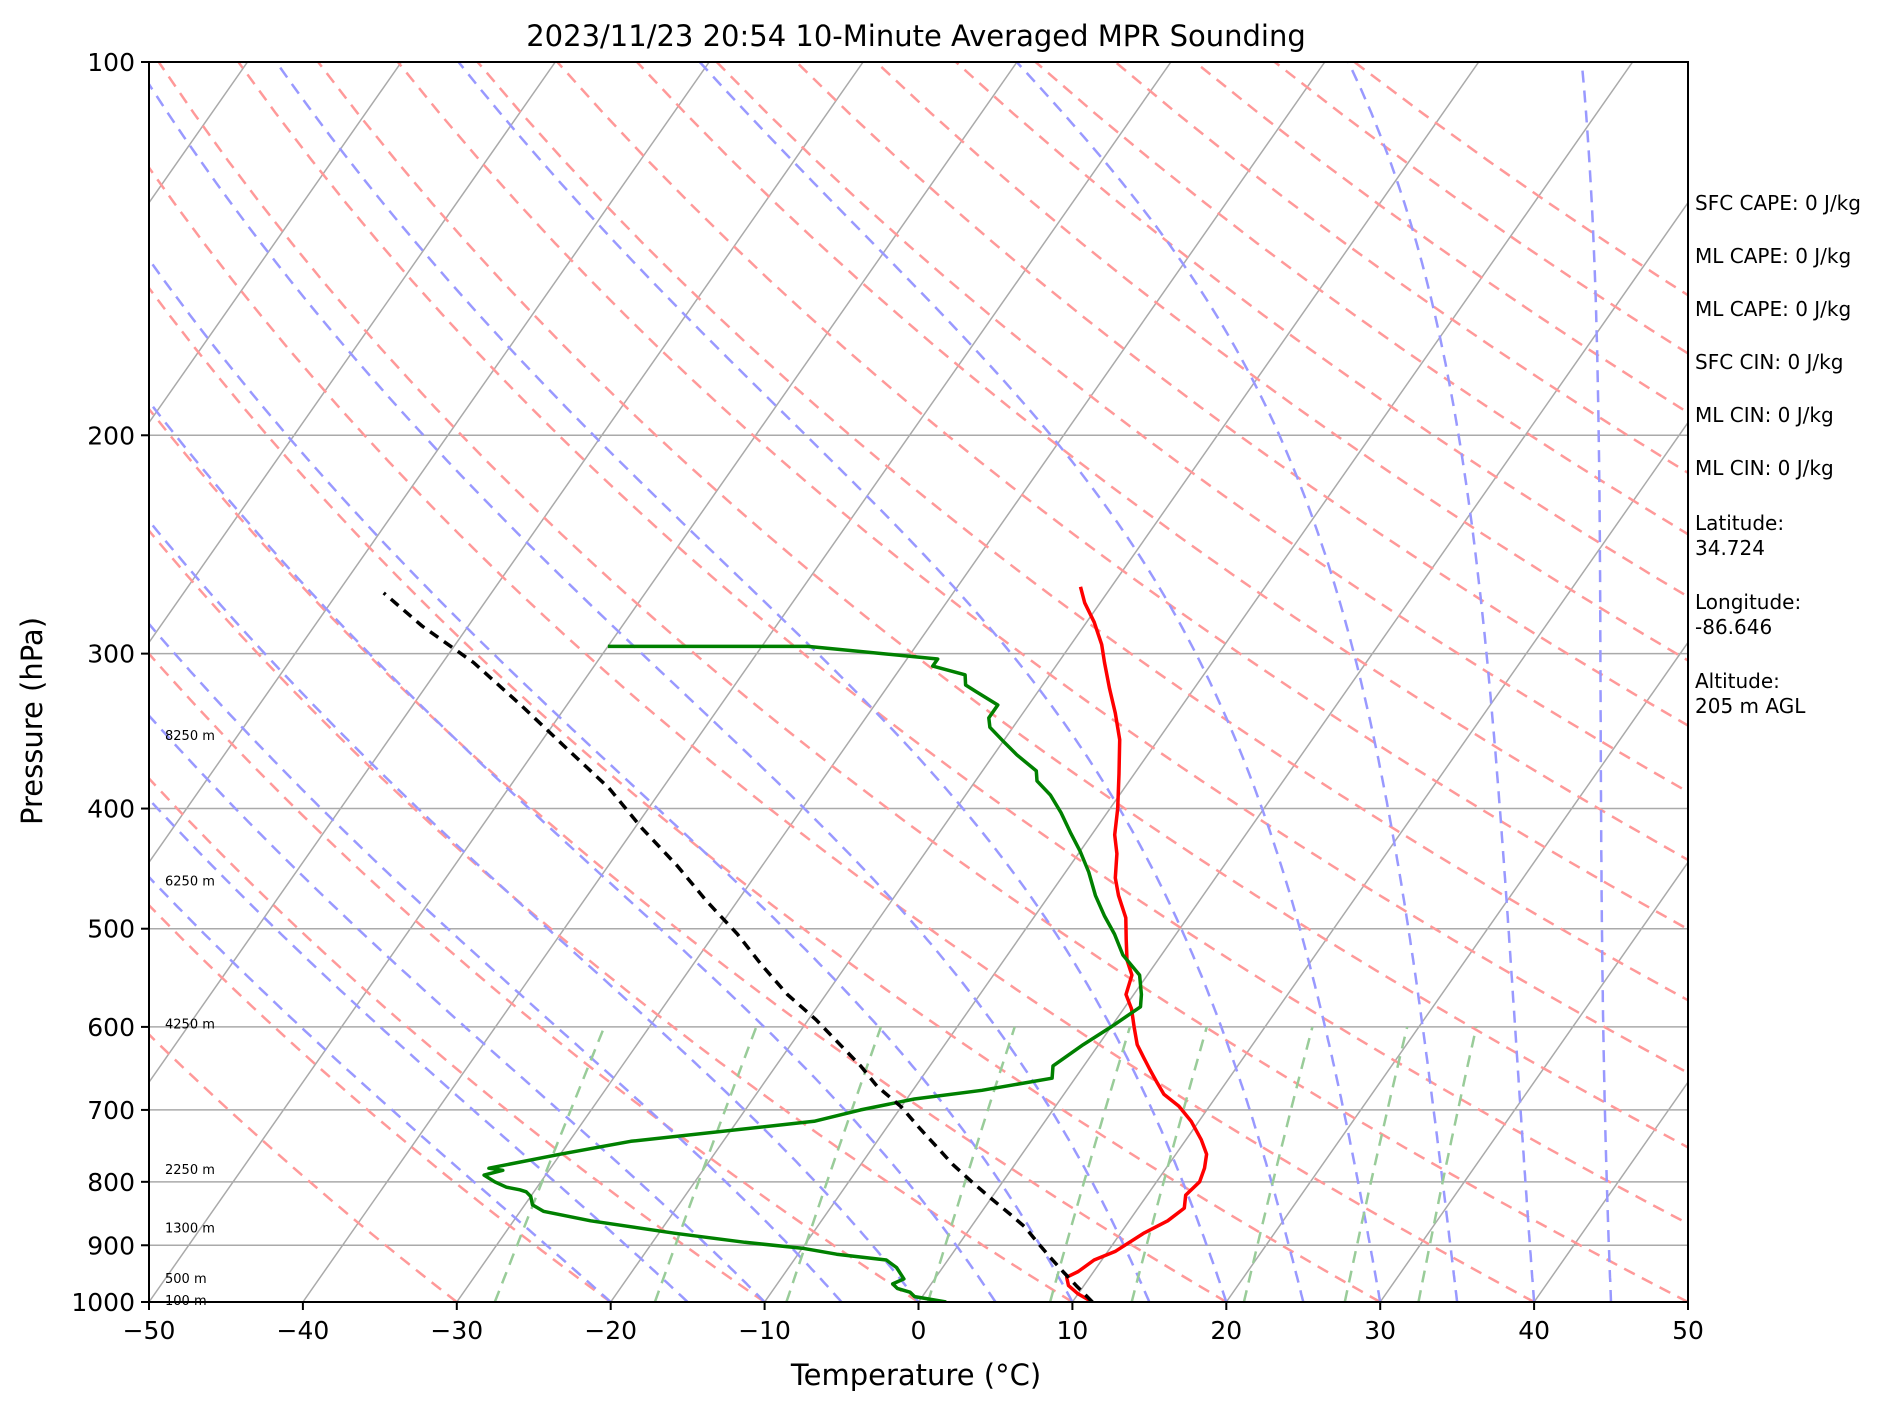  I want to click on y-tick-label: 600, so click(111, 1027).